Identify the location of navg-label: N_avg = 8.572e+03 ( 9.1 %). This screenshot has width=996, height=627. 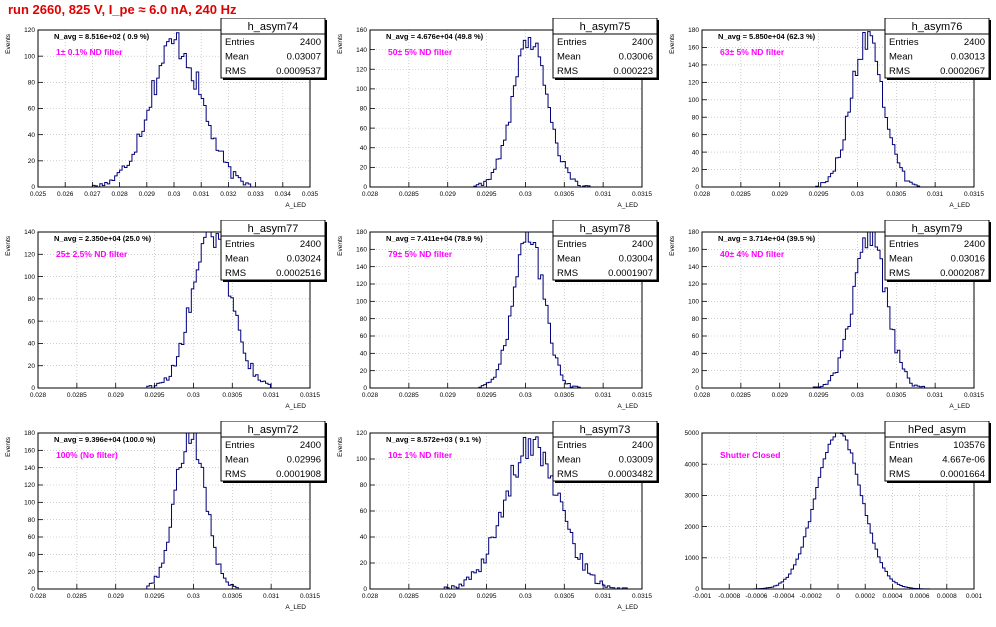
(434, 439).